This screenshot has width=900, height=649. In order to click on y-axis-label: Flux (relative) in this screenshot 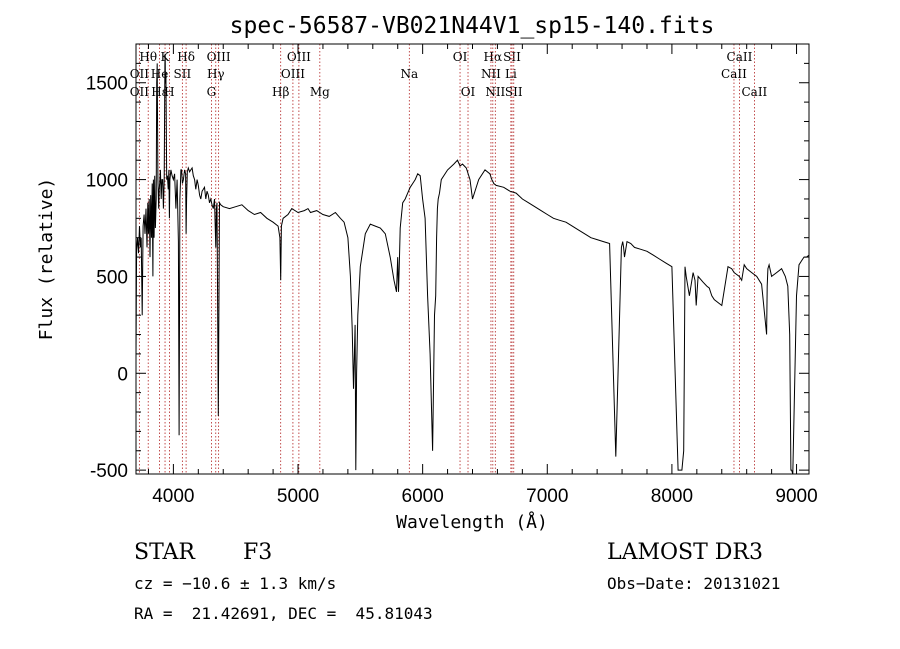, I will do `click(46, 259)`.